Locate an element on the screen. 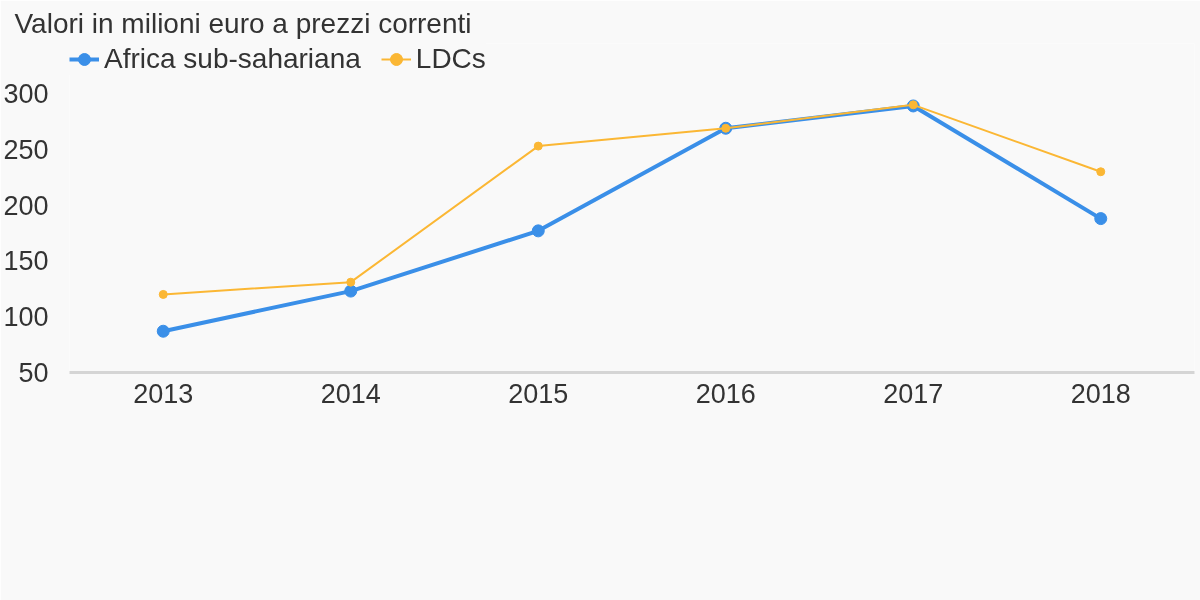 This screenshot has height=600, width=1200. y-tick-label: 200 is located at coordinates (26, 205).